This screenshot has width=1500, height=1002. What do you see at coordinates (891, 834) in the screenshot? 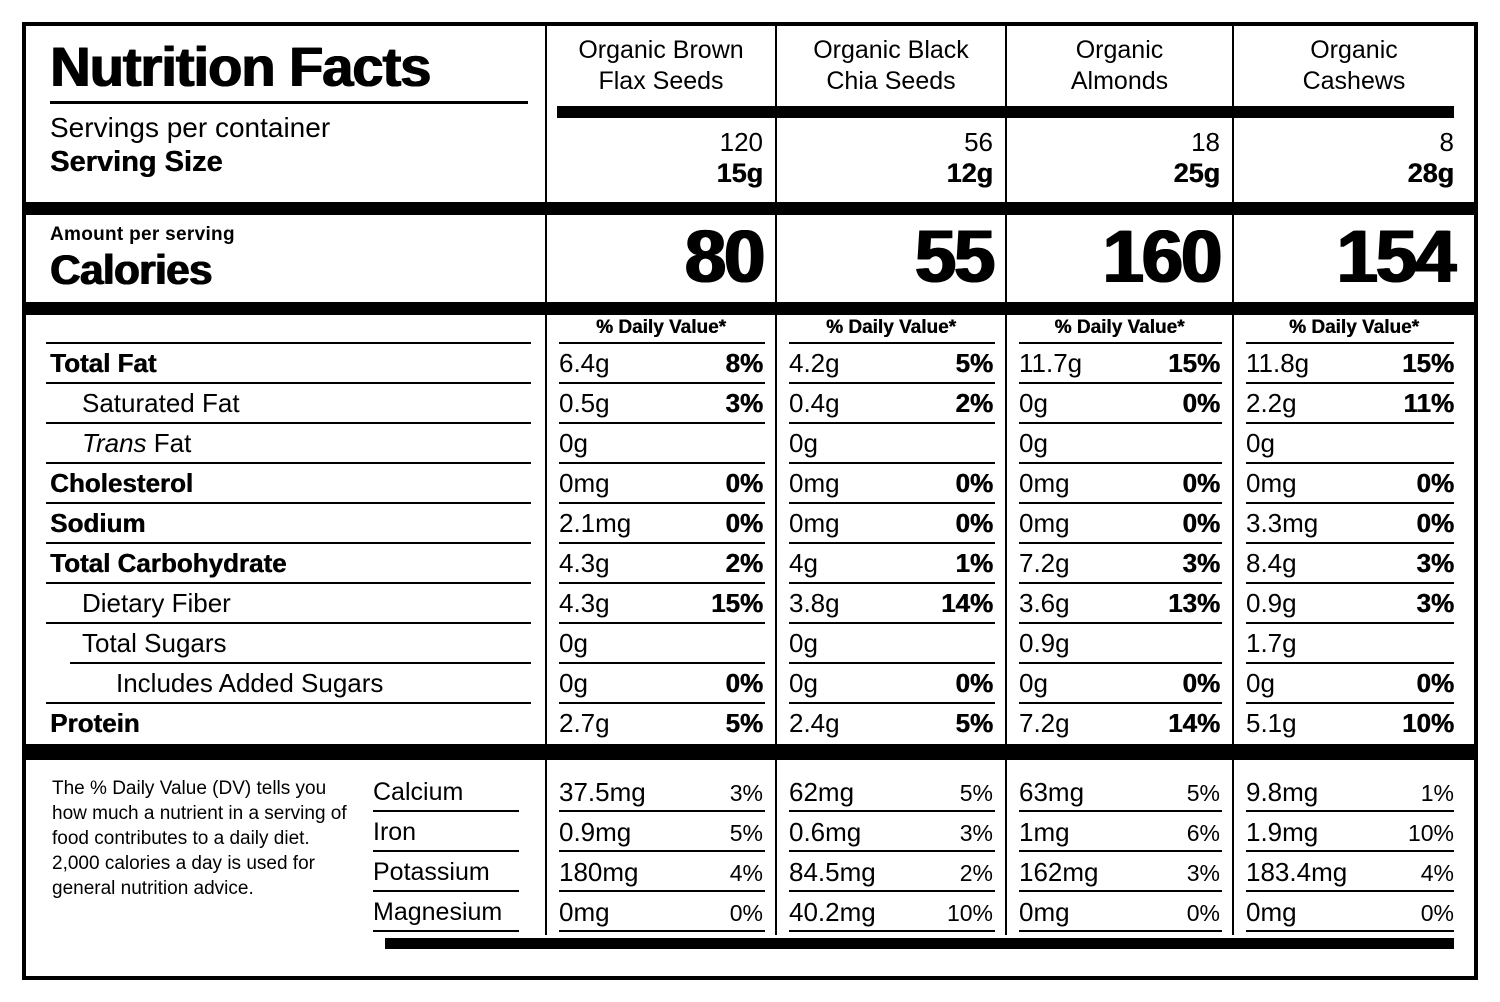
I see `mineral-value-iron-organic-black-chia-seeds: 0.6mg 3%` at bounding box center [891, 834].